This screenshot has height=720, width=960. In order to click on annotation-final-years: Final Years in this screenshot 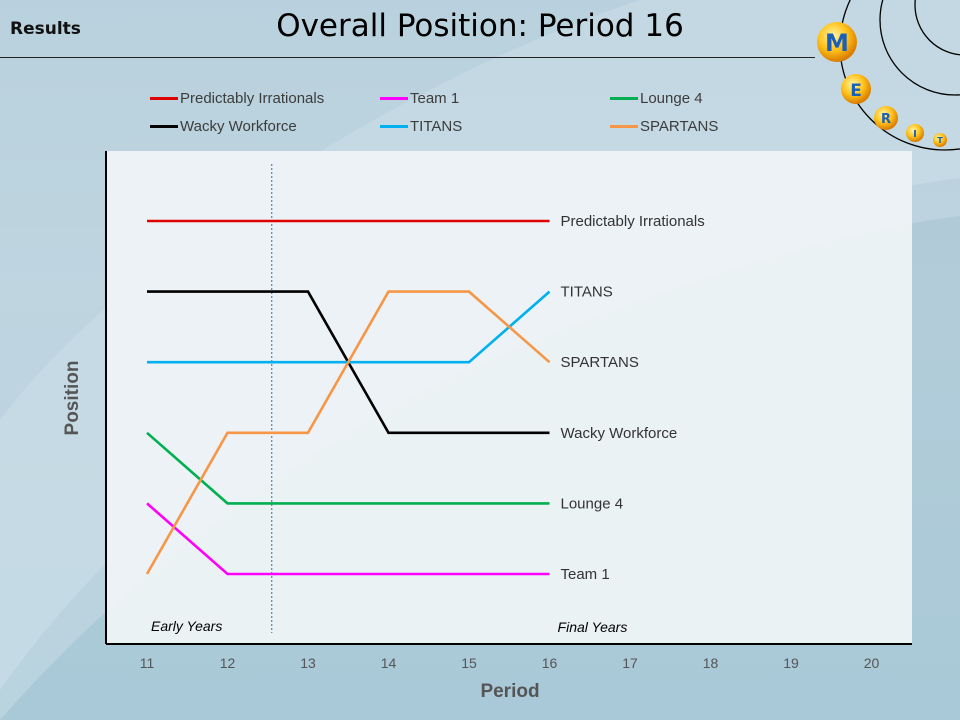, I will do `click(593, 627)`.